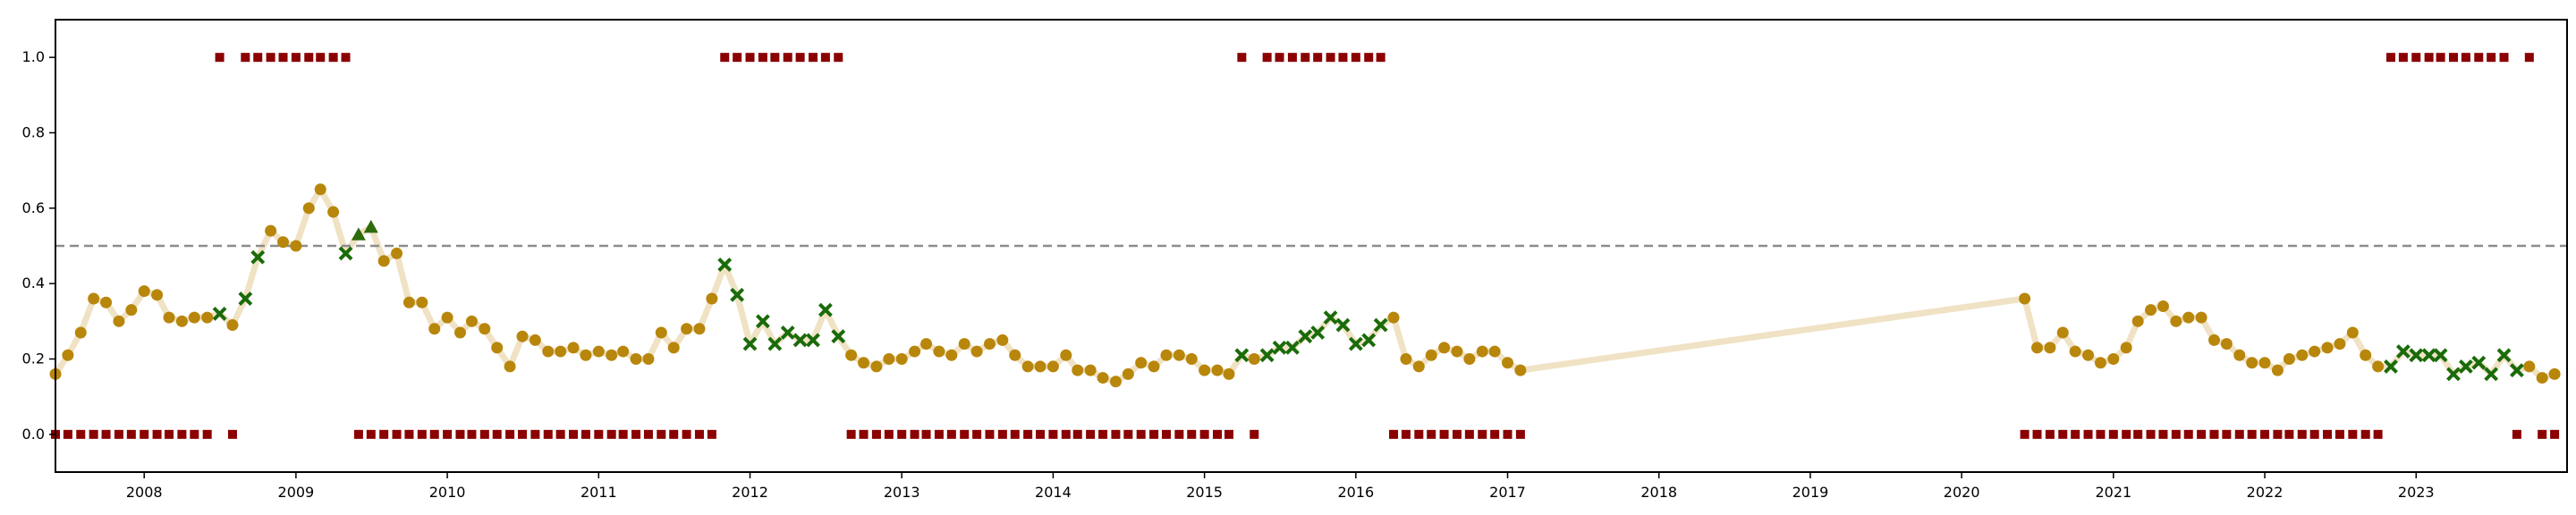  I want to click on x-tick-label: 2010, so click(447, 492).